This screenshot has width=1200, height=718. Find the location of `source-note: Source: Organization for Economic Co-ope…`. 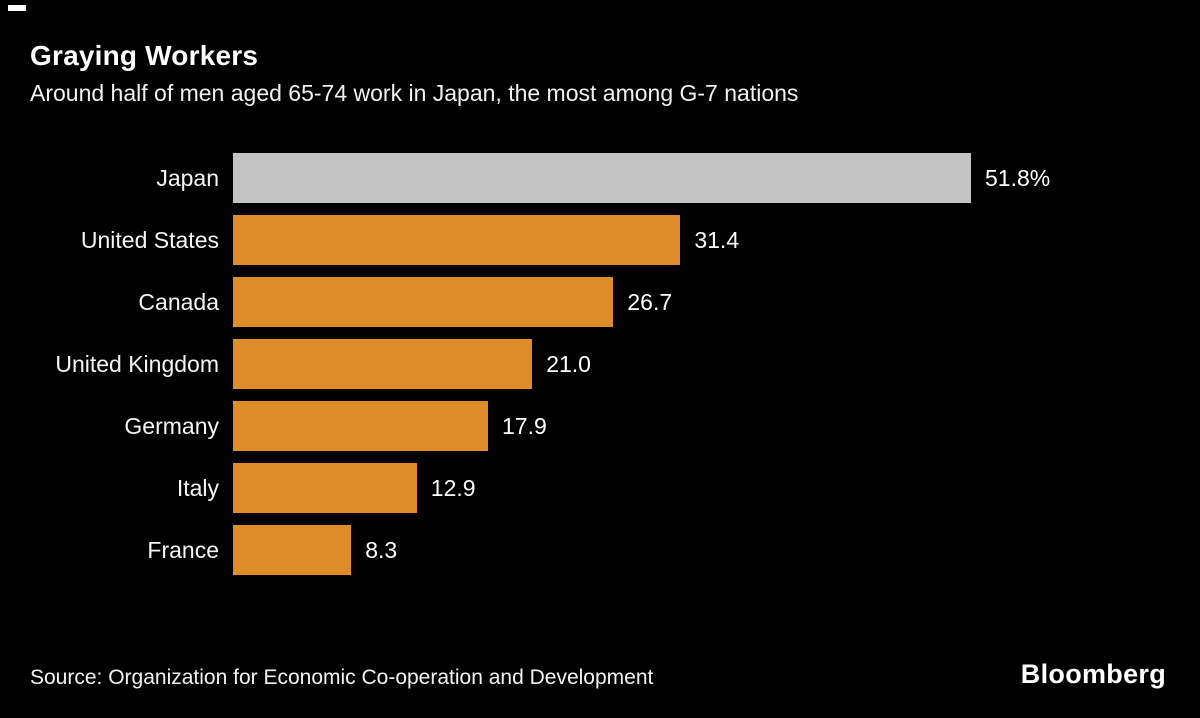

source-note: Source: Organization for Economic Co-ope… is located at coordinates (342, 677).